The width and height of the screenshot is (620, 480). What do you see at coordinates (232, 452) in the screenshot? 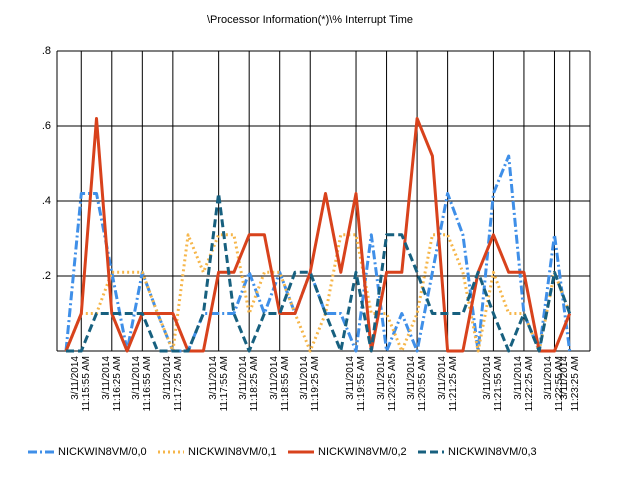
I see `legend-label: NICKWIN8VM/0,1` at bounding box center [232, 452].